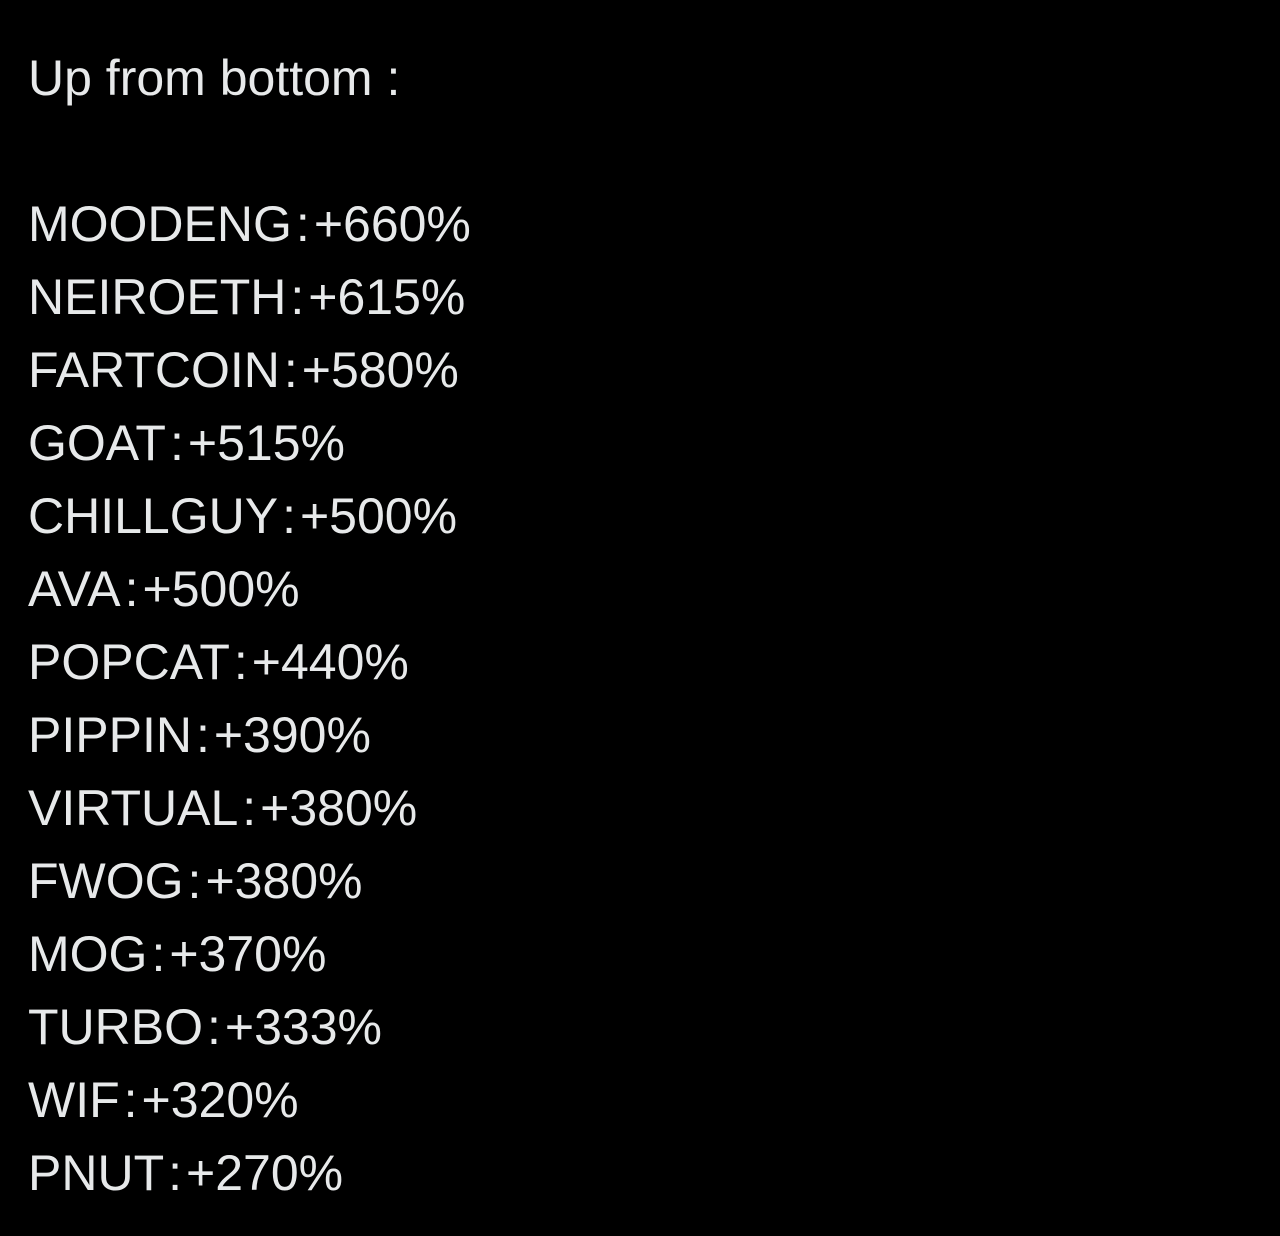 The width and height of the screenshot is (1280, 1236). I want to click on ticker: FWOG, so click(106, 881).